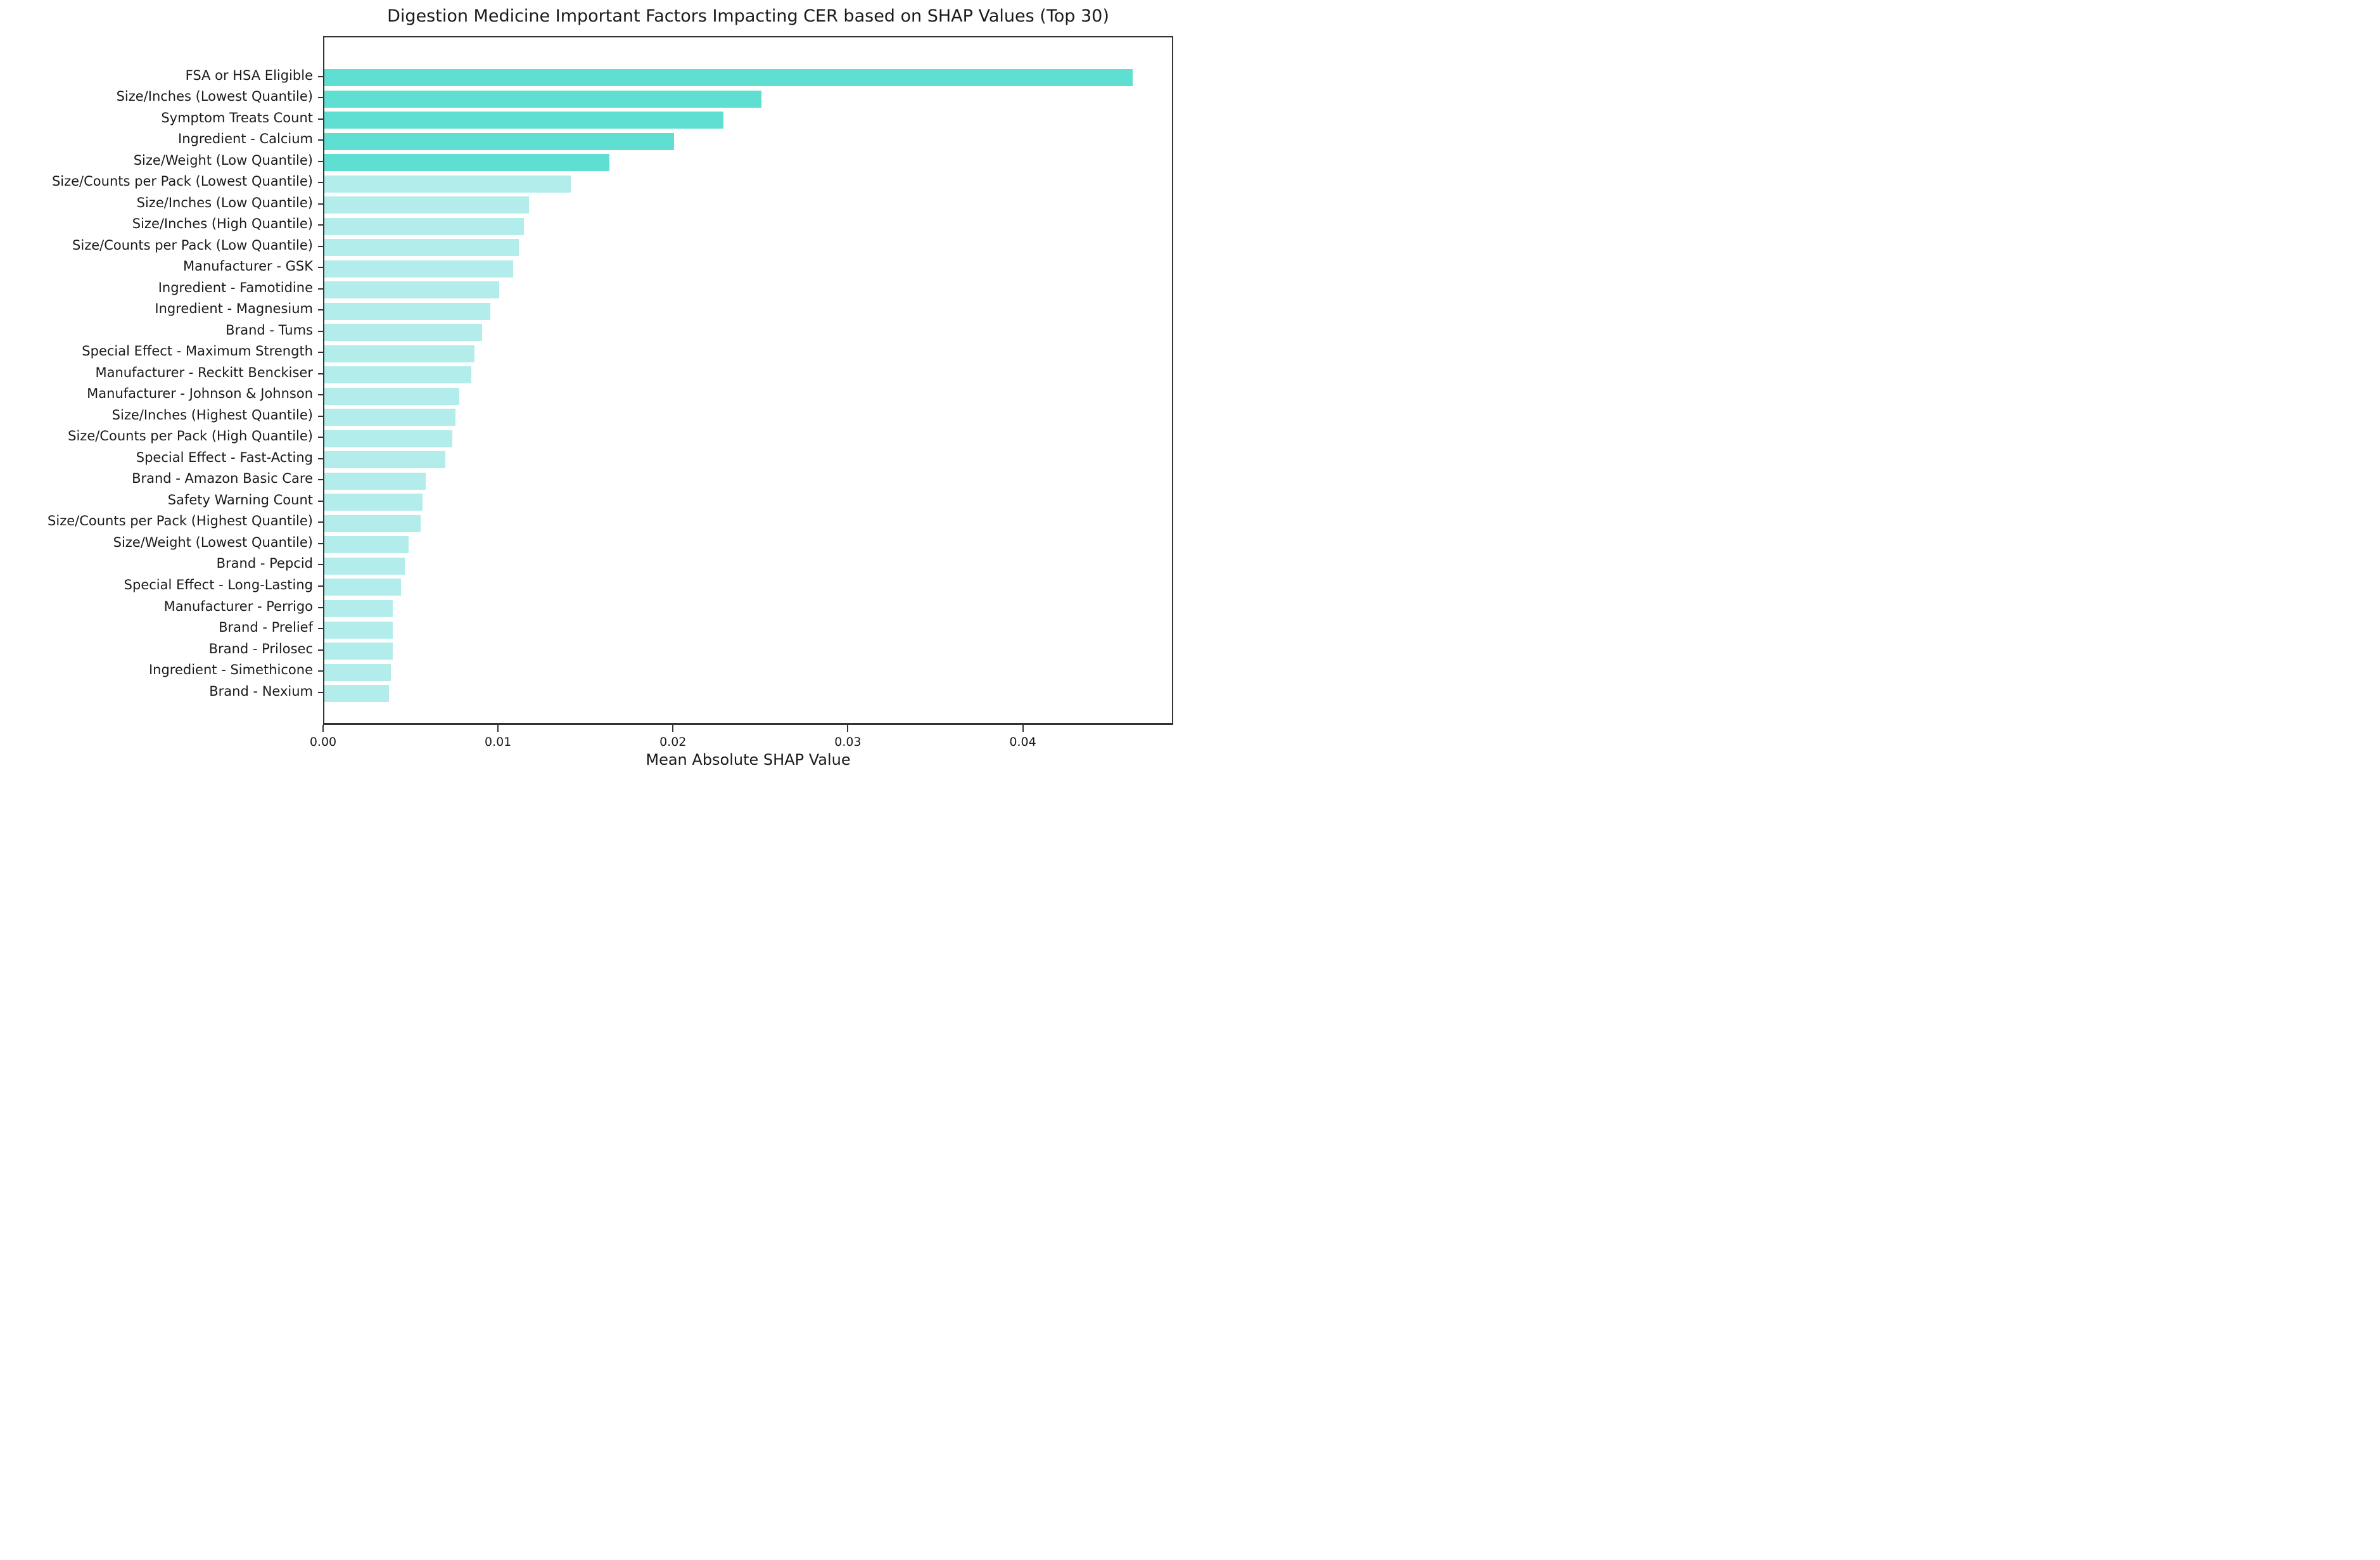 The height and width of the screenshot is (1560, 2380). I want to click on y-tick-label: Symptom Treats Count, so click(237, 118).